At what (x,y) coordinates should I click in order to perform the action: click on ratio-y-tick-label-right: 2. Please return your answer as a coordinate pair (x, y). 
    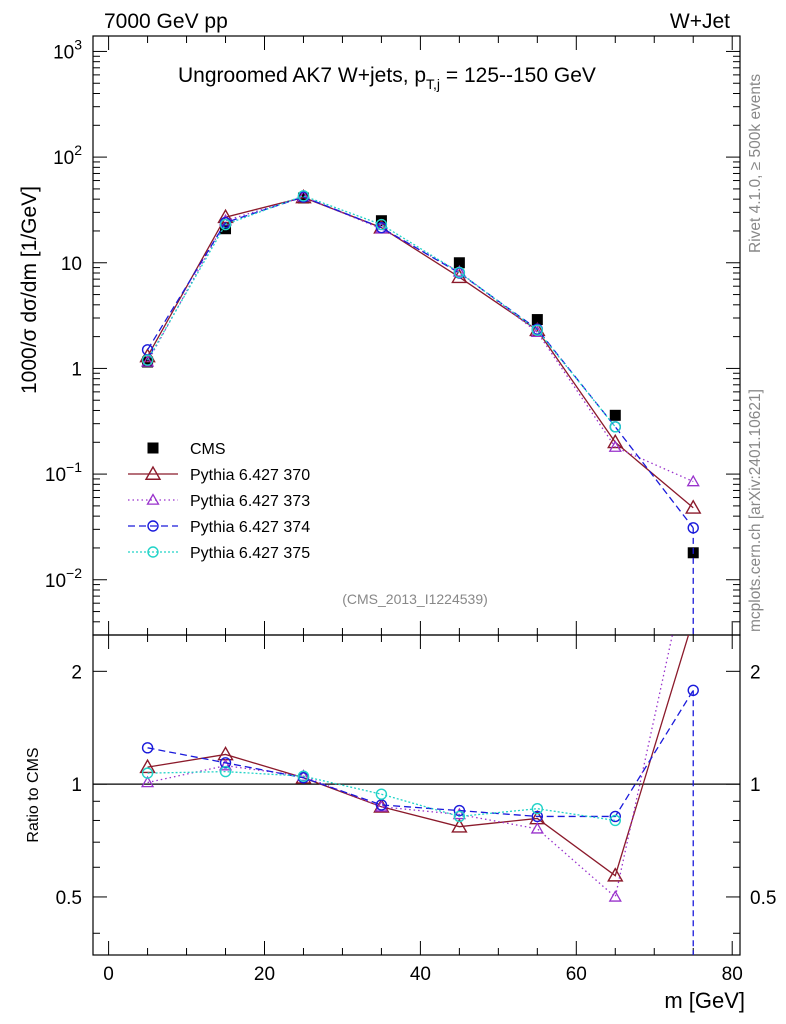
    Looking at the image, I should click on (755, 672).